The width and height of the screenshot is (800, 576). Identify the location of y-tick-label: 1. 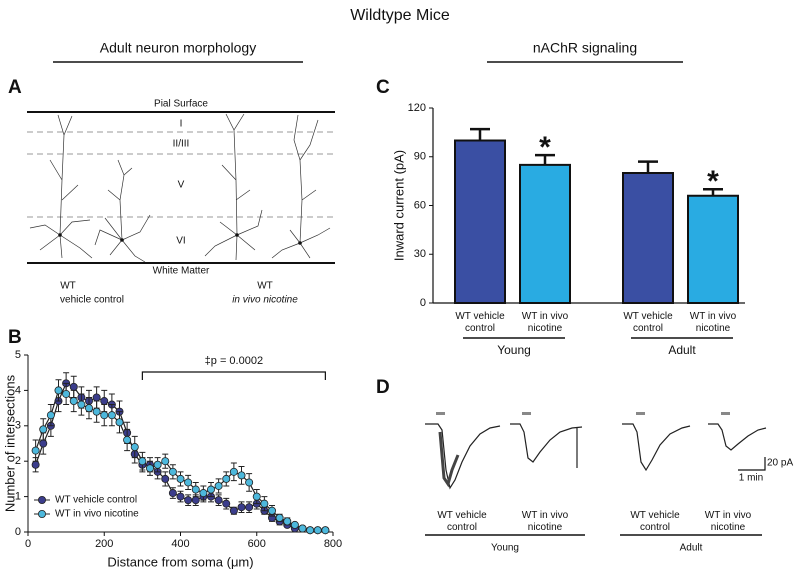
(18, 497).